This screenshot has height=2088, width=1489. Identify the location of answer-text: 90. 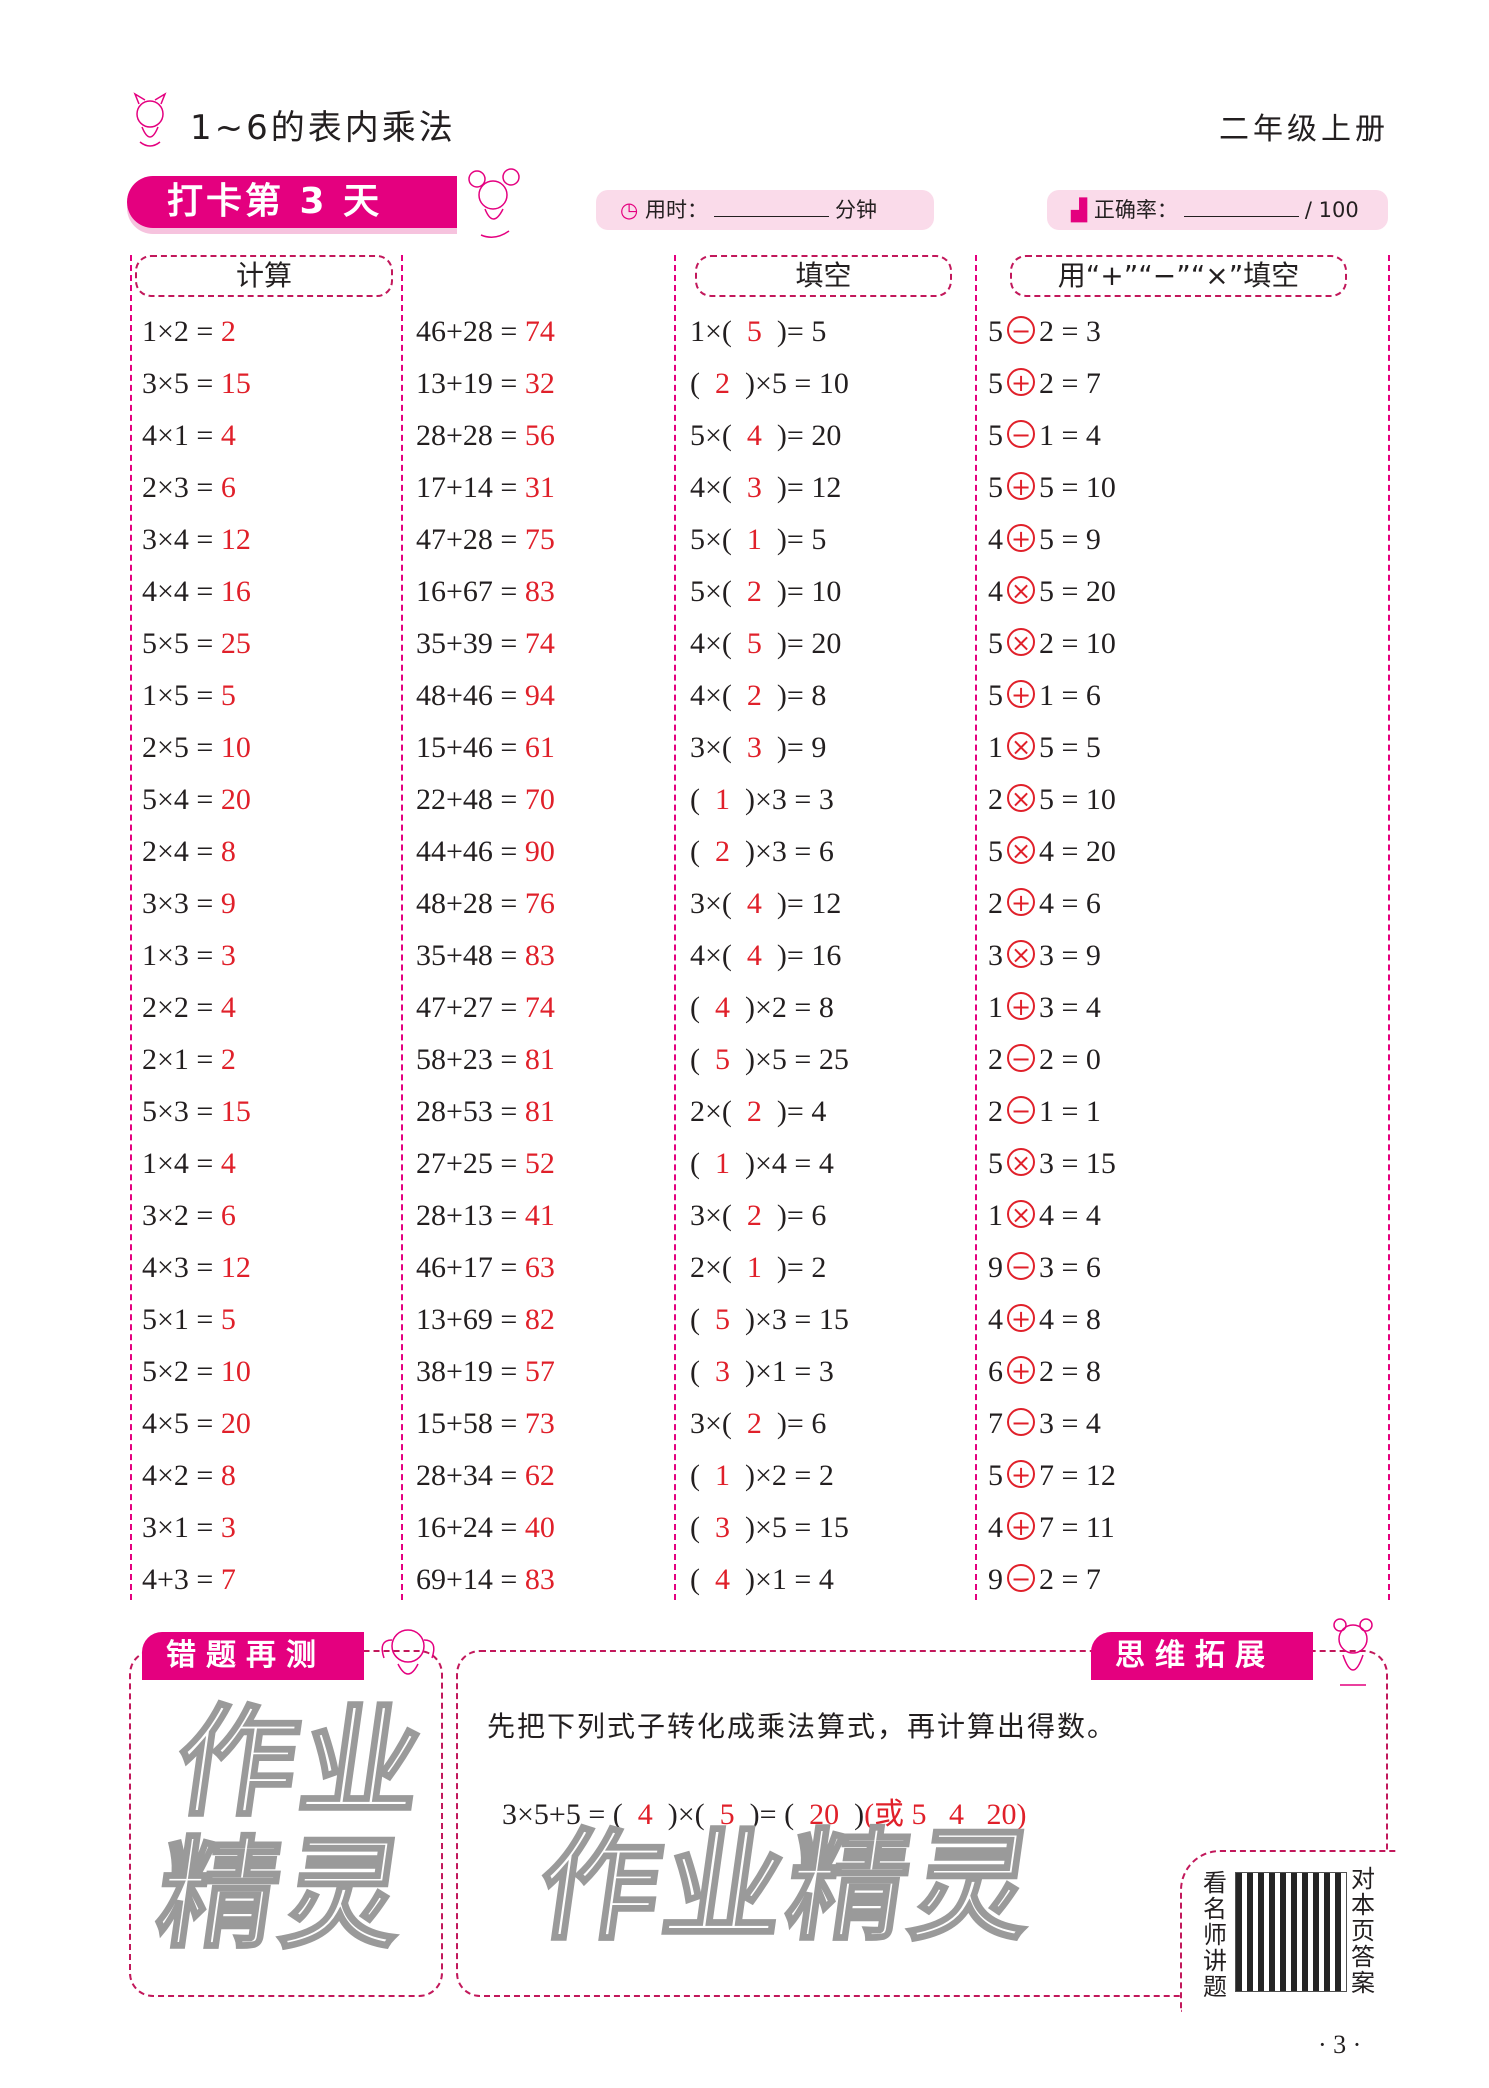
(539, 851).